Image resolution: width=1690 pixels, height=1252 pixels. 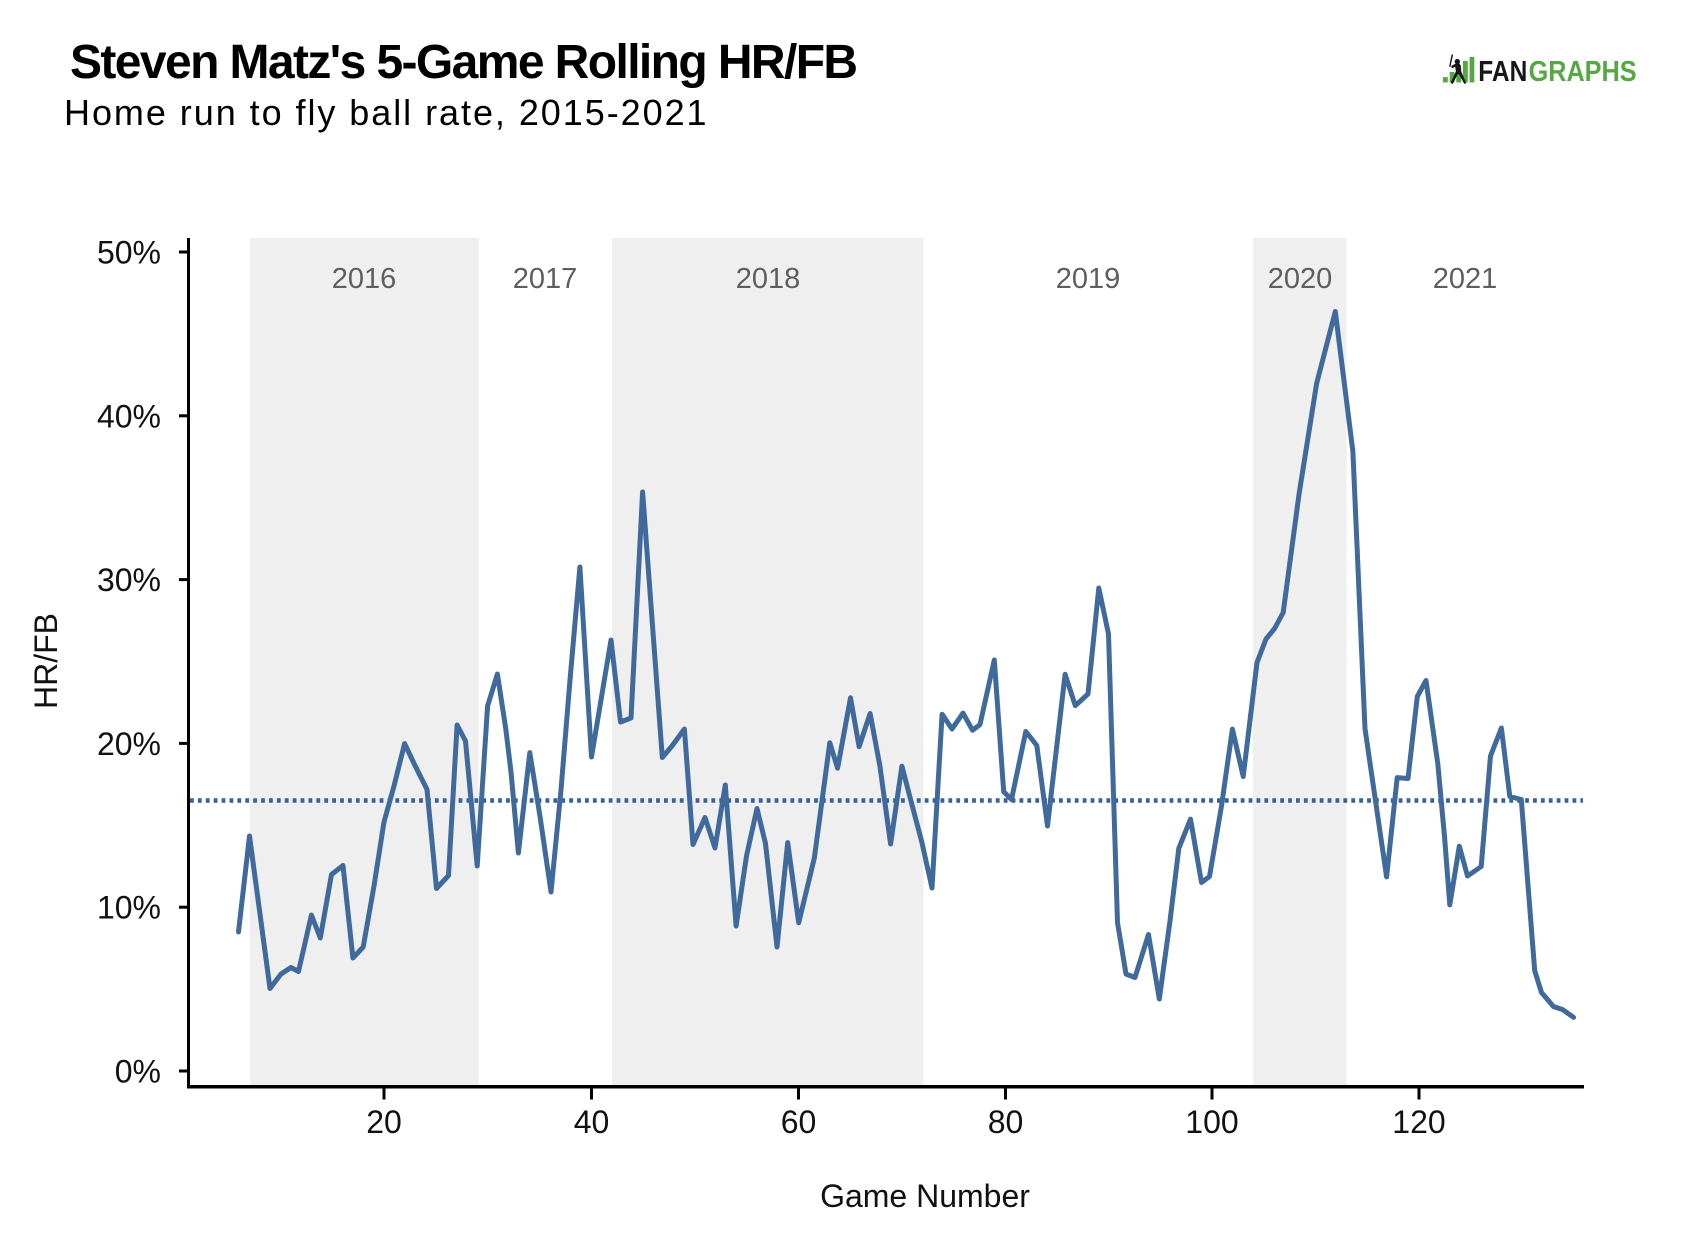 What do you see at coordinates (138, 1072) in the screenshot?
I see `svg-text: 0%` at bounding box center [138, 1072].